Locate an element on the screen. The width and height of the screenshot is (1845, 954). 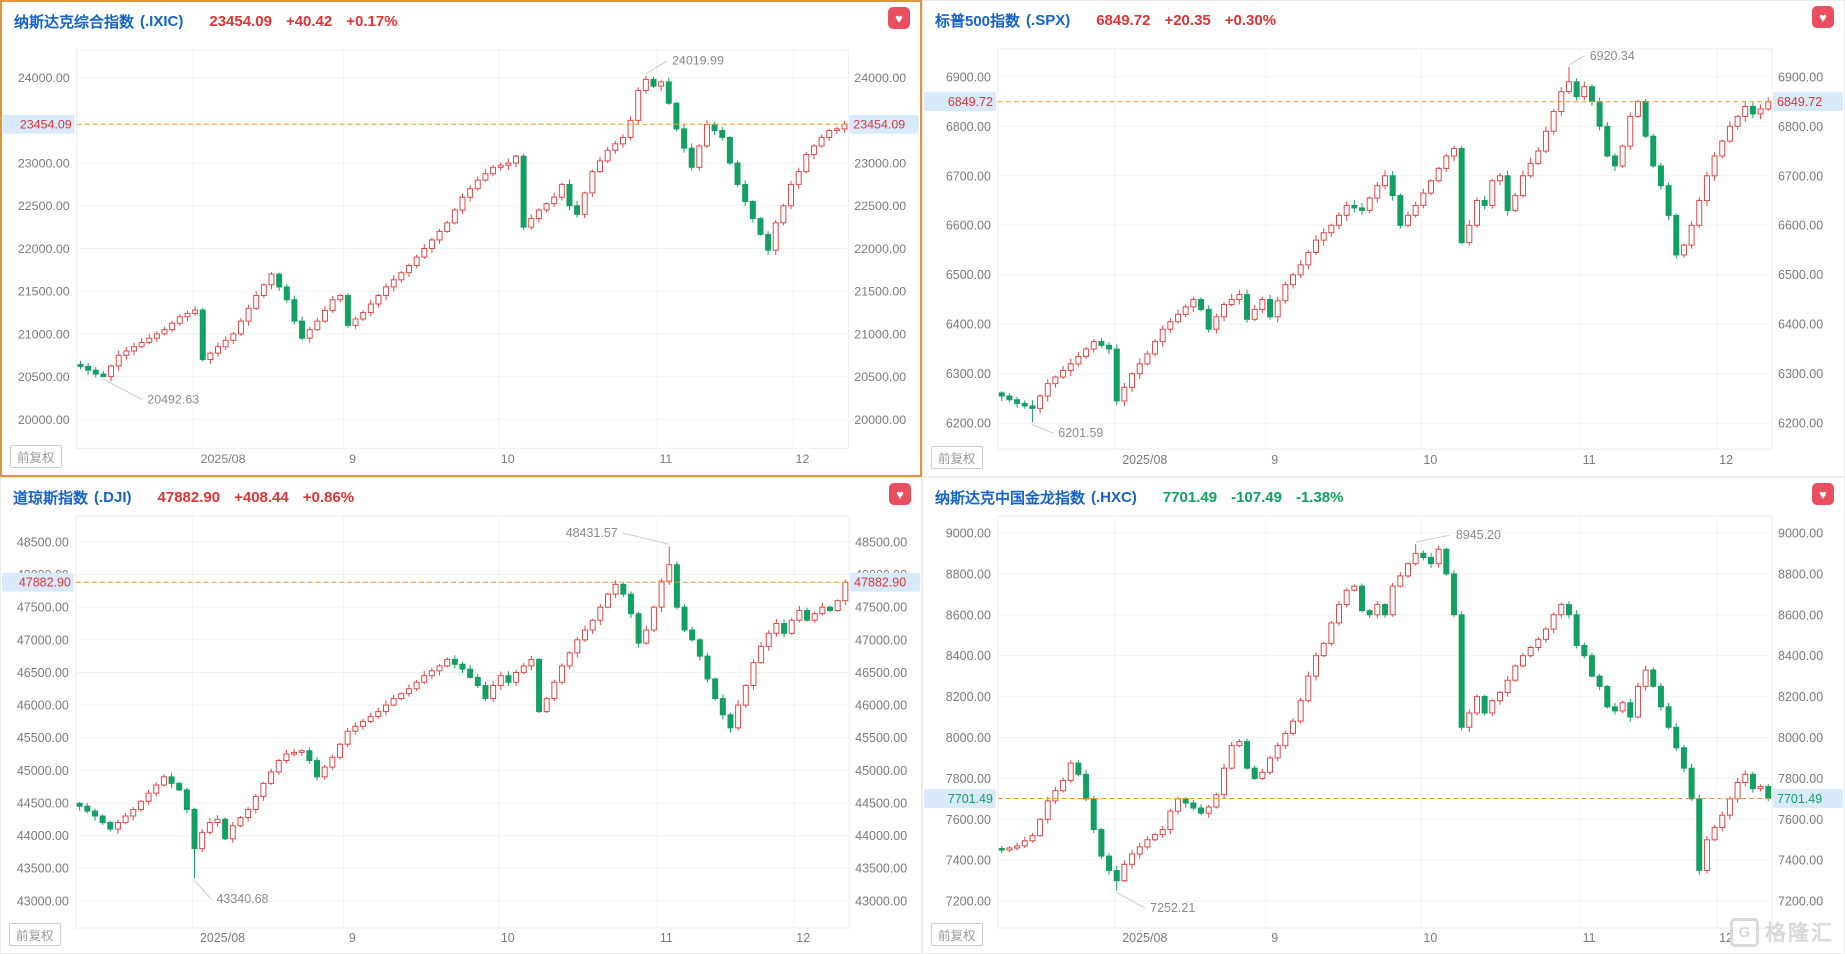
low-annotation-label: 7252.21 is located at coordinates (1172, 908).